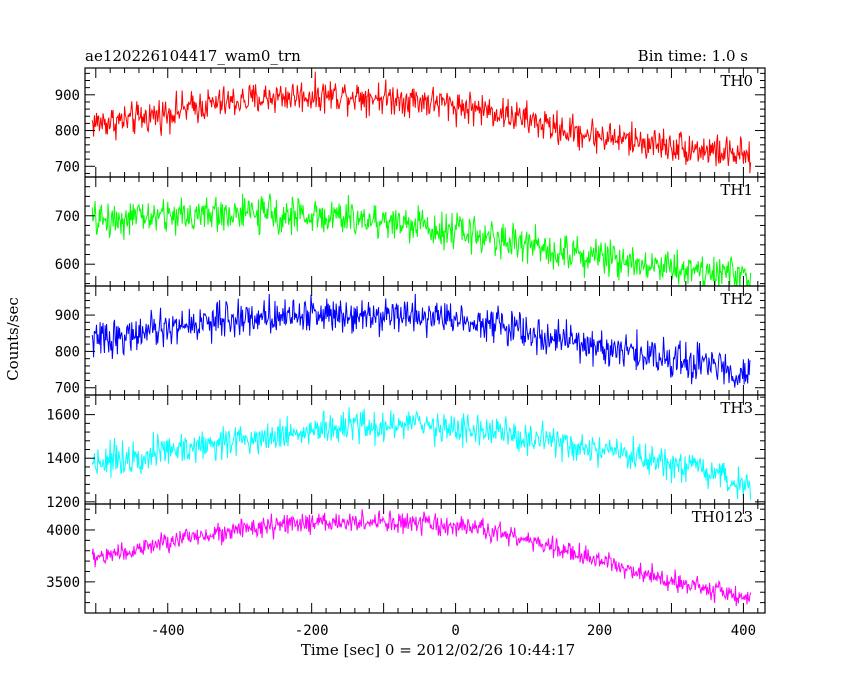  What do you see at coordinates (743, 631) in the screenshot?
I see `x-tick-label: 400` at bounding box center [743, 631].